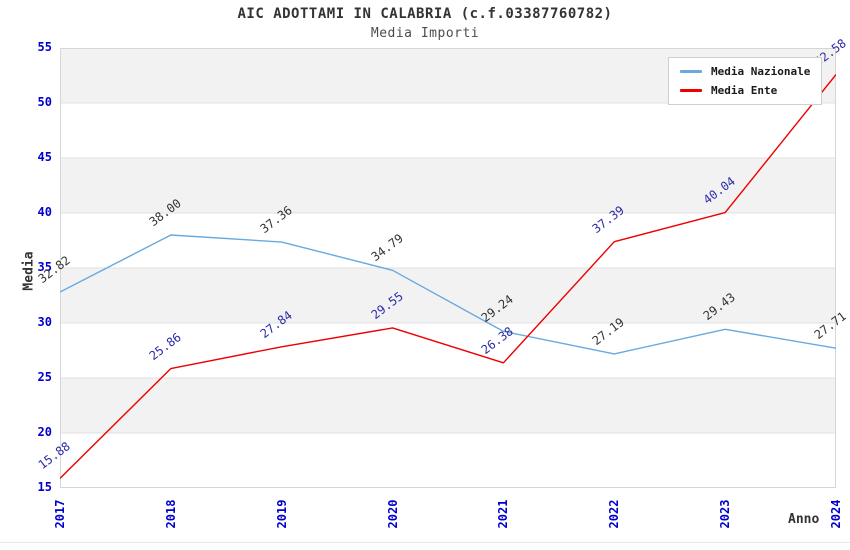 The height and width of the screenshot is (550, 850). I want to click on legend-label: Media Nazionale, so click(761, 71).